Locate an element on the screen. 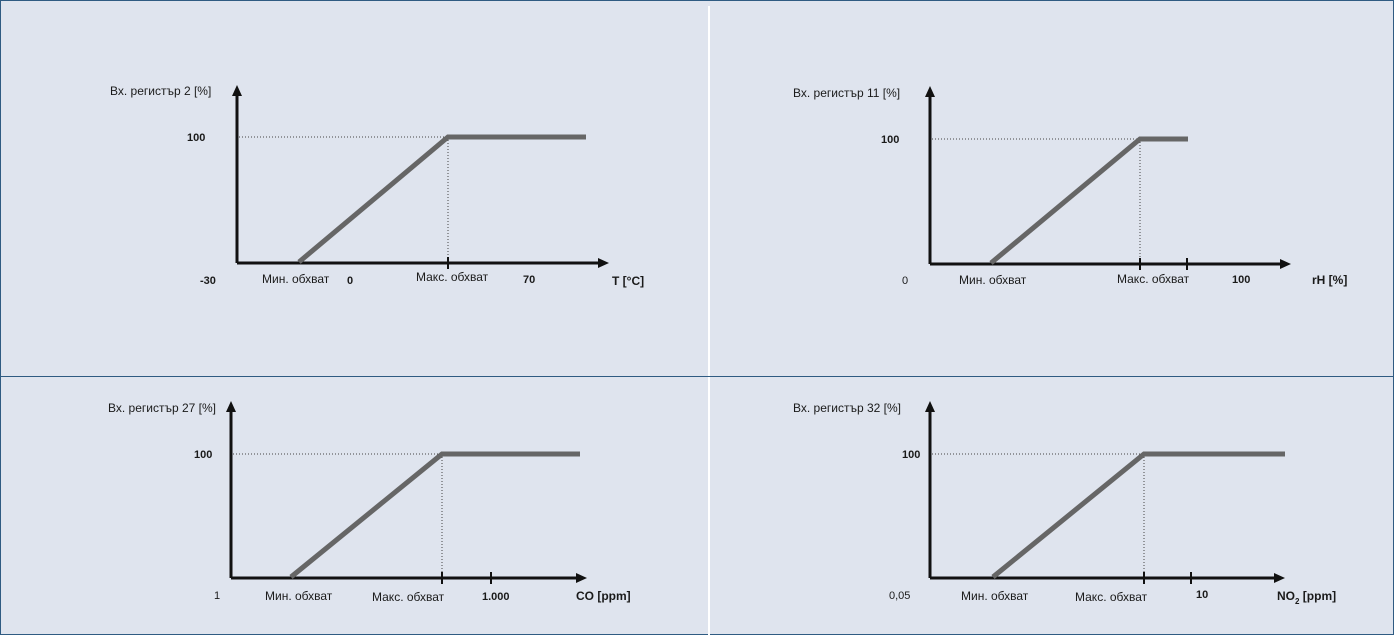  x-max-label: 70 is located at coordinates (529, 280).